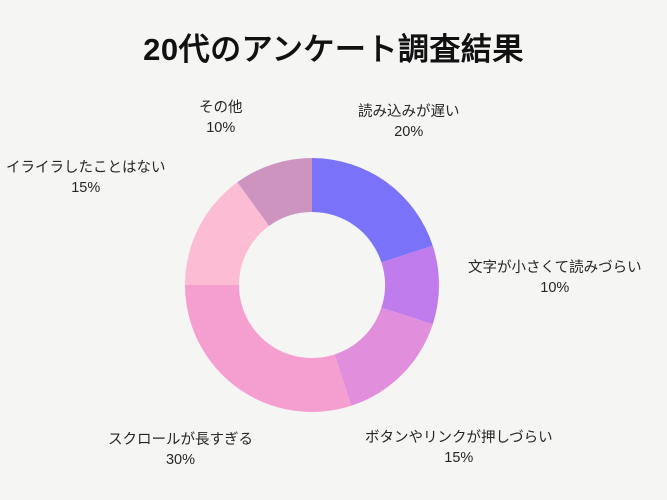 This screenshot has width=667, height=500. Describe the element at coordinates (86, 187) in the screenshot. I see `slice-label-4-percent: 15%` at that location.